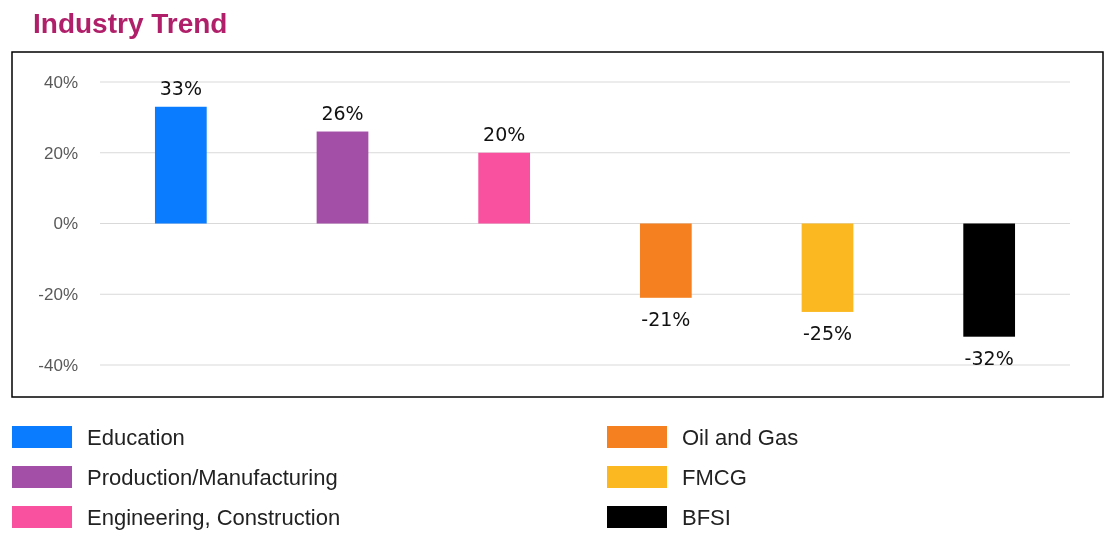 This screenshot has width=1107, height=535. I want to click on data-label: 20%, so click(504, 133).